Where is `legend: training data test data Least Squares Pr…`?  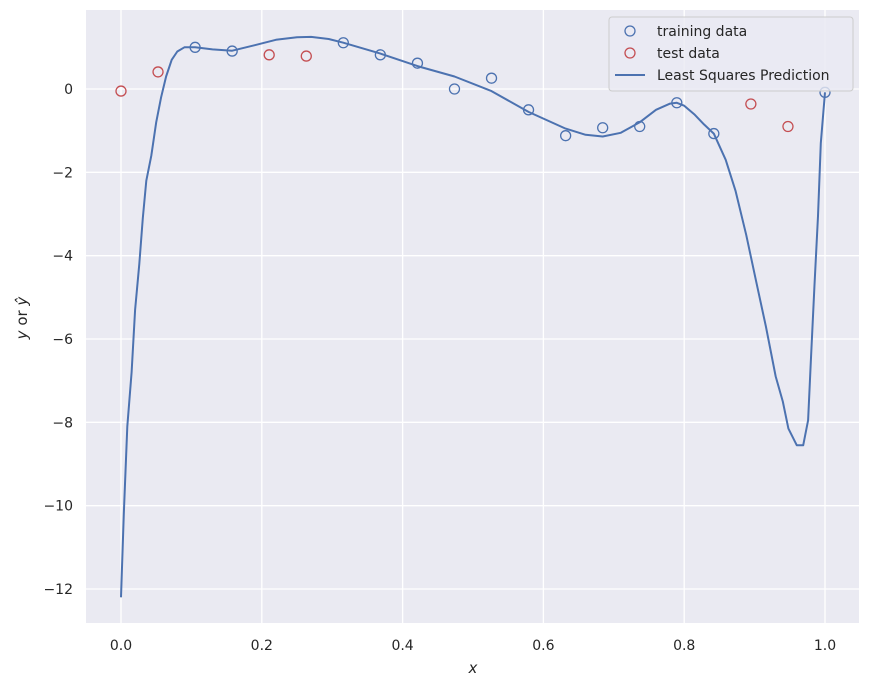 legend: training data test data Least Squares Pr… is located at coordinates (731, 54).